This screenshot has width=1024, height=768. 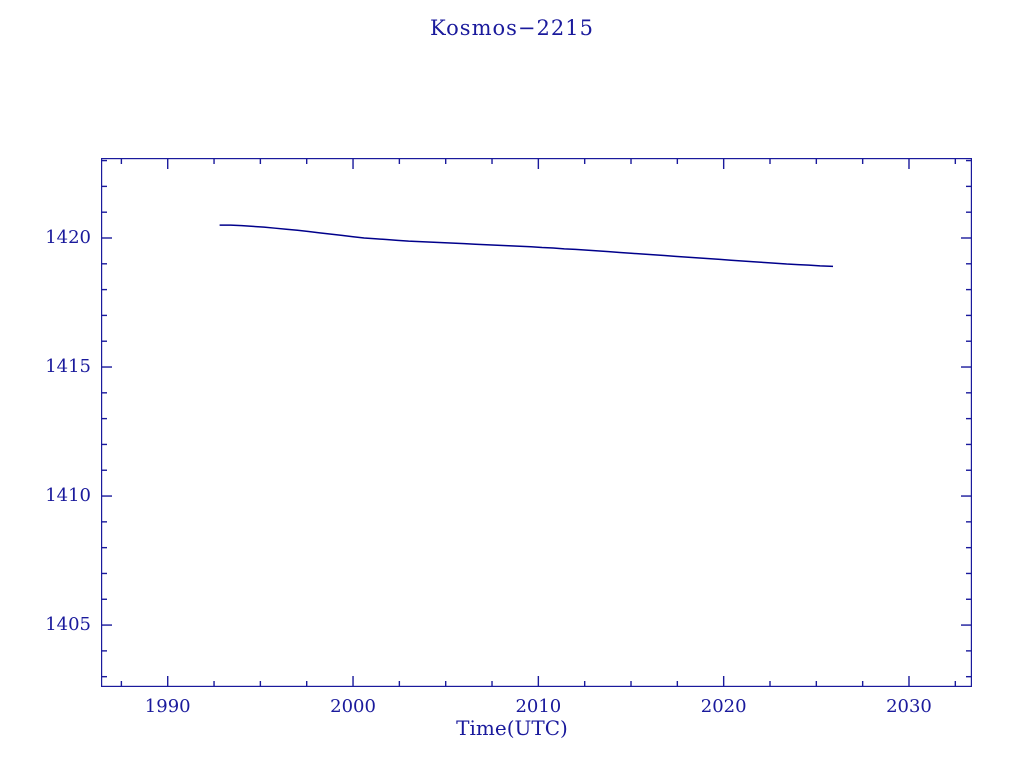 I want to click on y-tick-label: 1405, so click(x=68, y=625).